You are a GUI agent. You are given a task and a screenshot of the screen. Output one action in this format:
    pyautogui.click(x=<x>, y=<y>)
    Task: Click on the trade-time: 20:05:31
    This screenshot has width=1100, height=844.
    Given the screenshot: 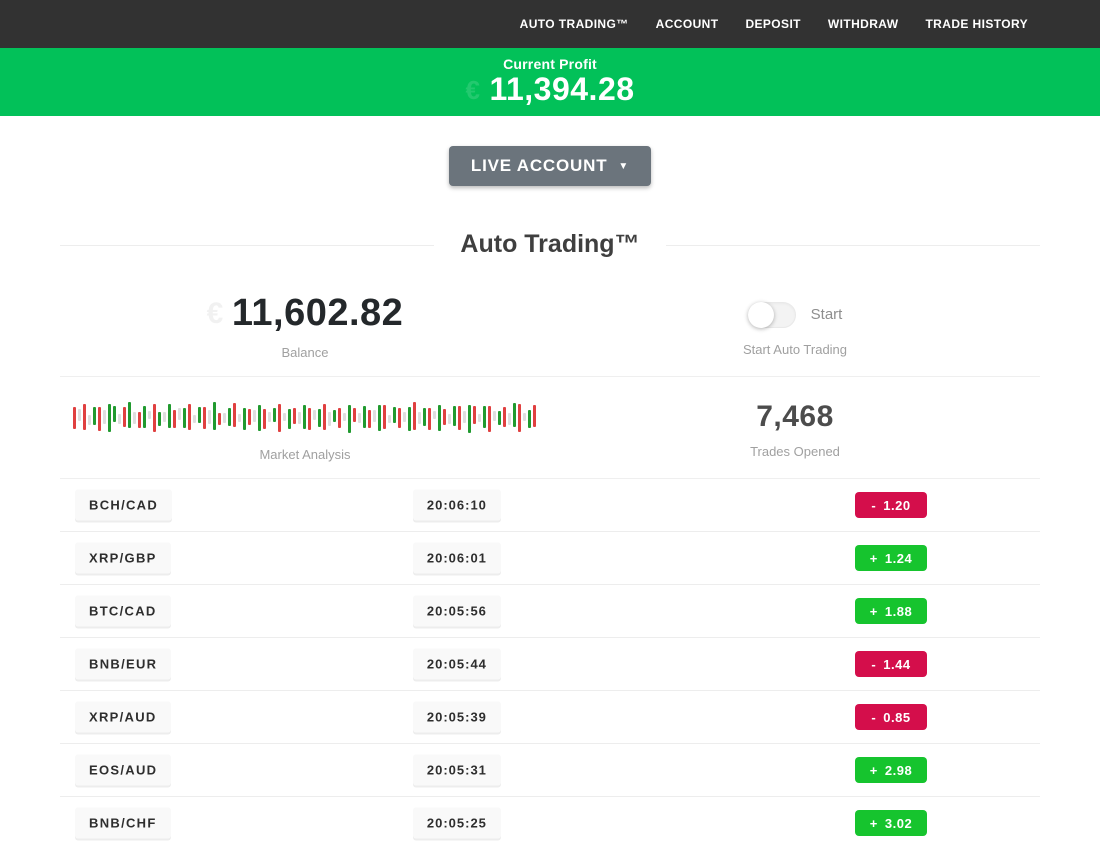 What is the action you would take?
    pyautogui.click(x=456, y=770)
    